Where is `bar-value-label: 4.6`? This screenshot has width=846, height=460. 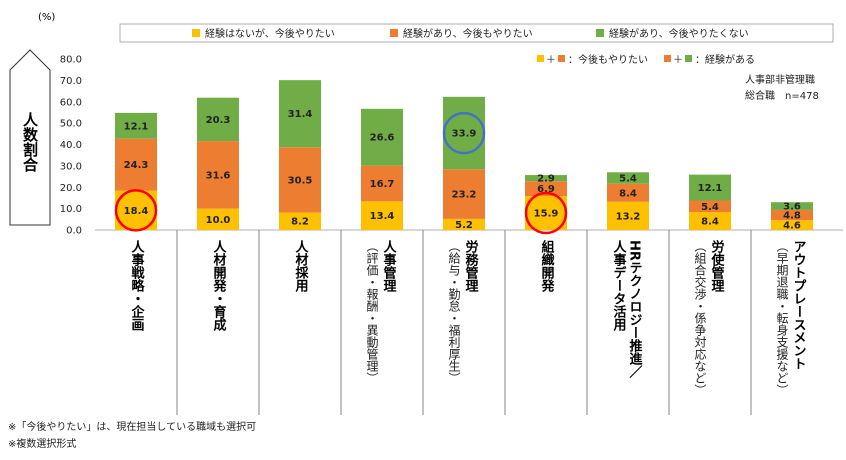 bar-value-label: 4.6 is located at coordinates (792, 226).